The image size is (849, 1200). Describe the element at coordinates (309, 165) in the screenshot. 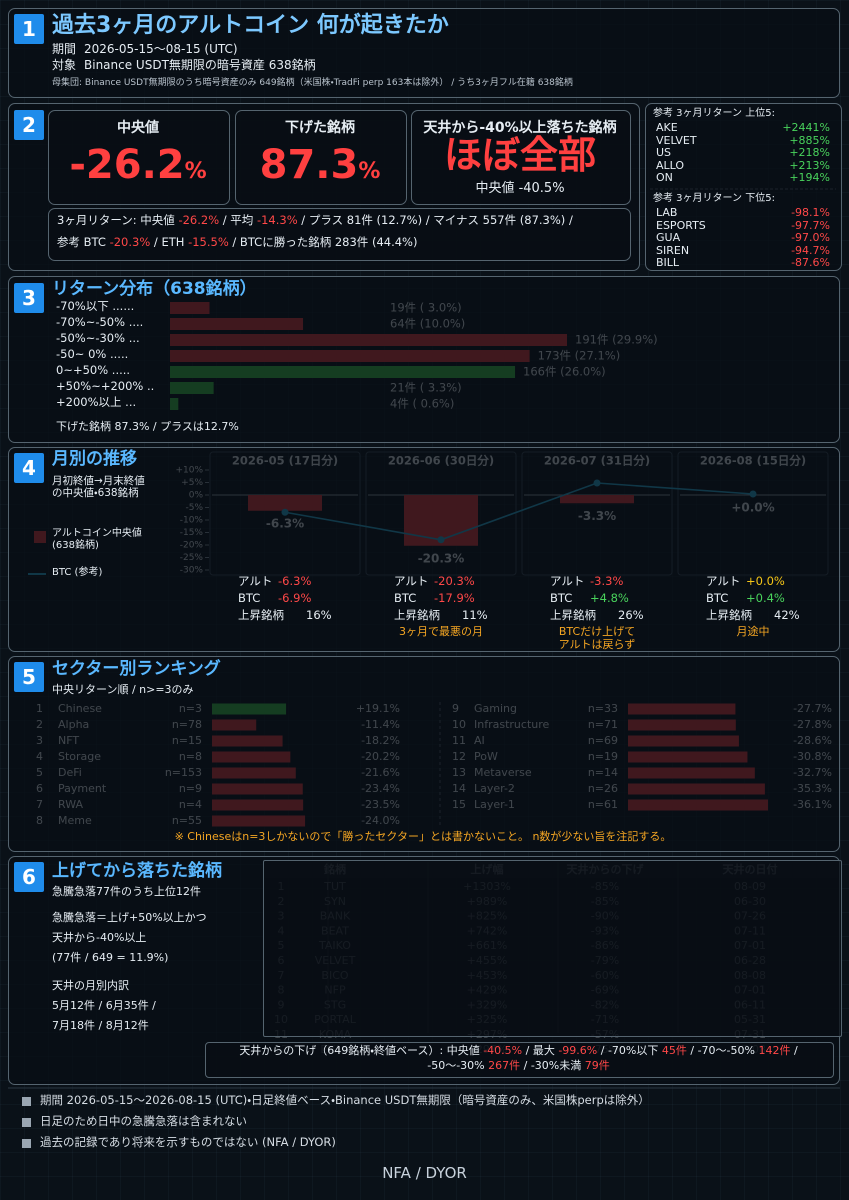

I see `card-number: 87.3` at that location.